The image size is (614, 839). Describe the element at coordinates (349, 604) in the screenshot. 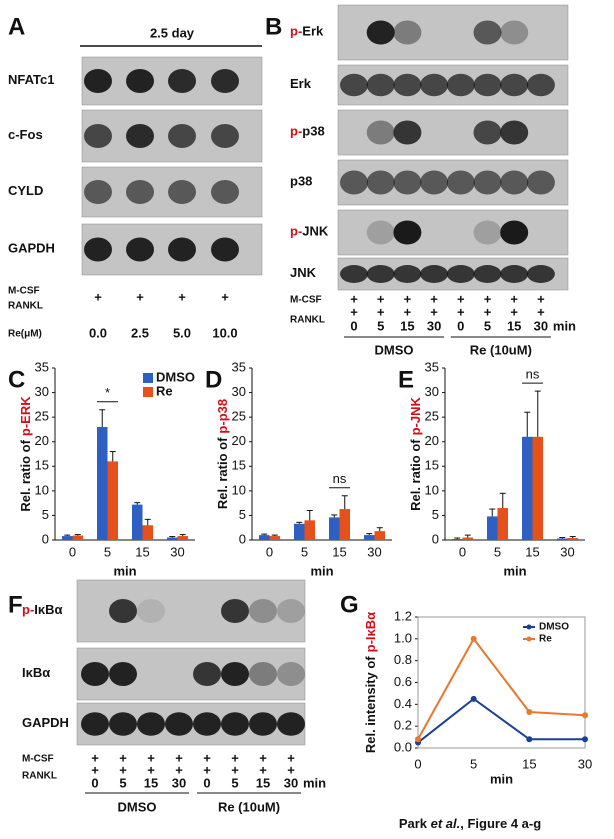

I see `panel-label: G` at that location.